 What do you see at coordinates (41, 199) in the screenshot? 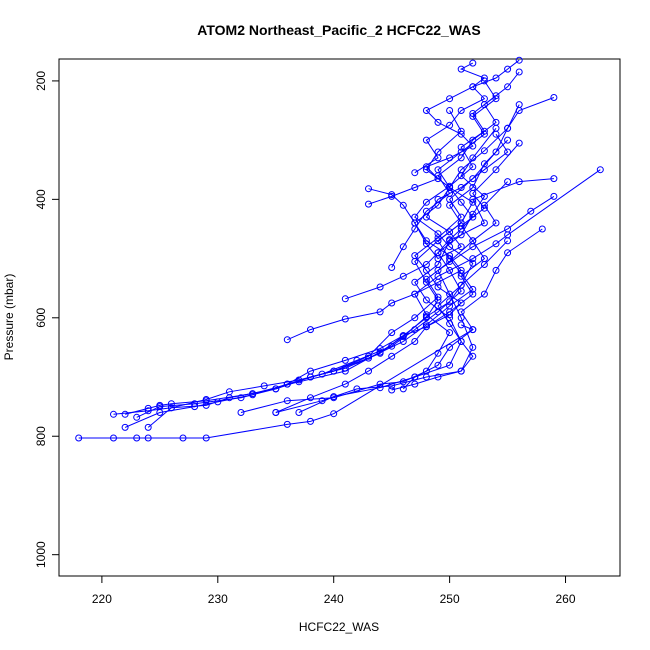
I see `y-tick-label: 400` at bounding box center [41, 199].